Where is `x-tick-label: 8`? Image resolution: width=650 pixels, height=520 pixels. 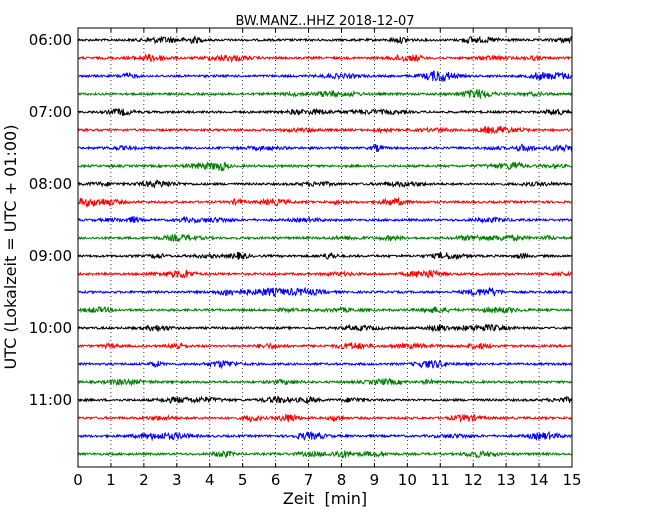 x-tick-label: 8 is located at coordinates (342, 480).